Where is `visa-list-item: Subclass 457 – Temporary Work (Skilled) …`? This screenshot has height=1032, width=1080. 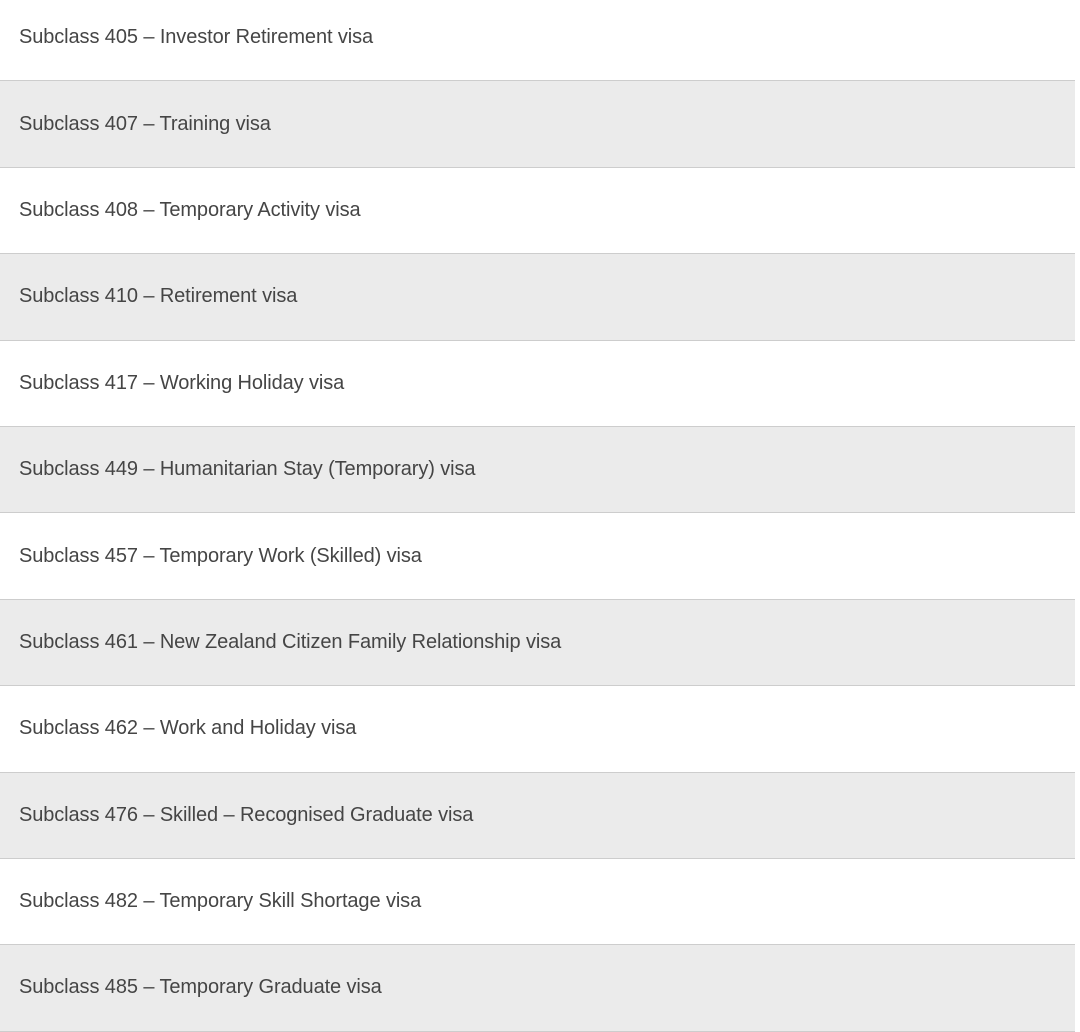
visa-list-item: Subclass 457 – Temporary Work (Skilled) … is located at coordinates (537, 556).